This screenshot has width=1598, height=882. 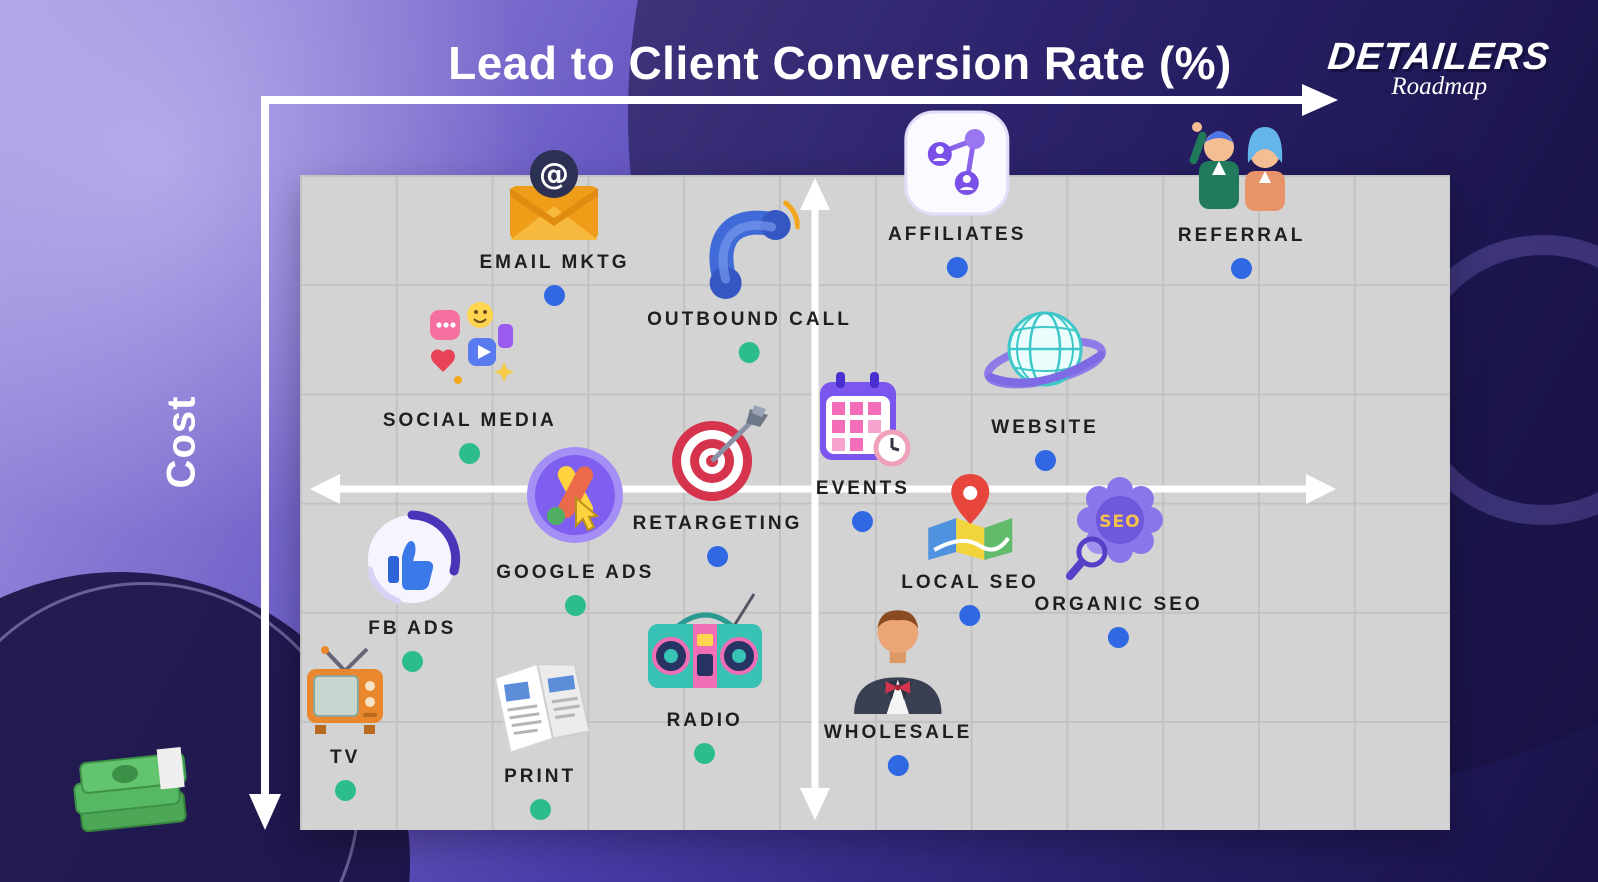 I want to click on brand-logo: DETAILERS Roadmap, so click(x=1439, y=68).